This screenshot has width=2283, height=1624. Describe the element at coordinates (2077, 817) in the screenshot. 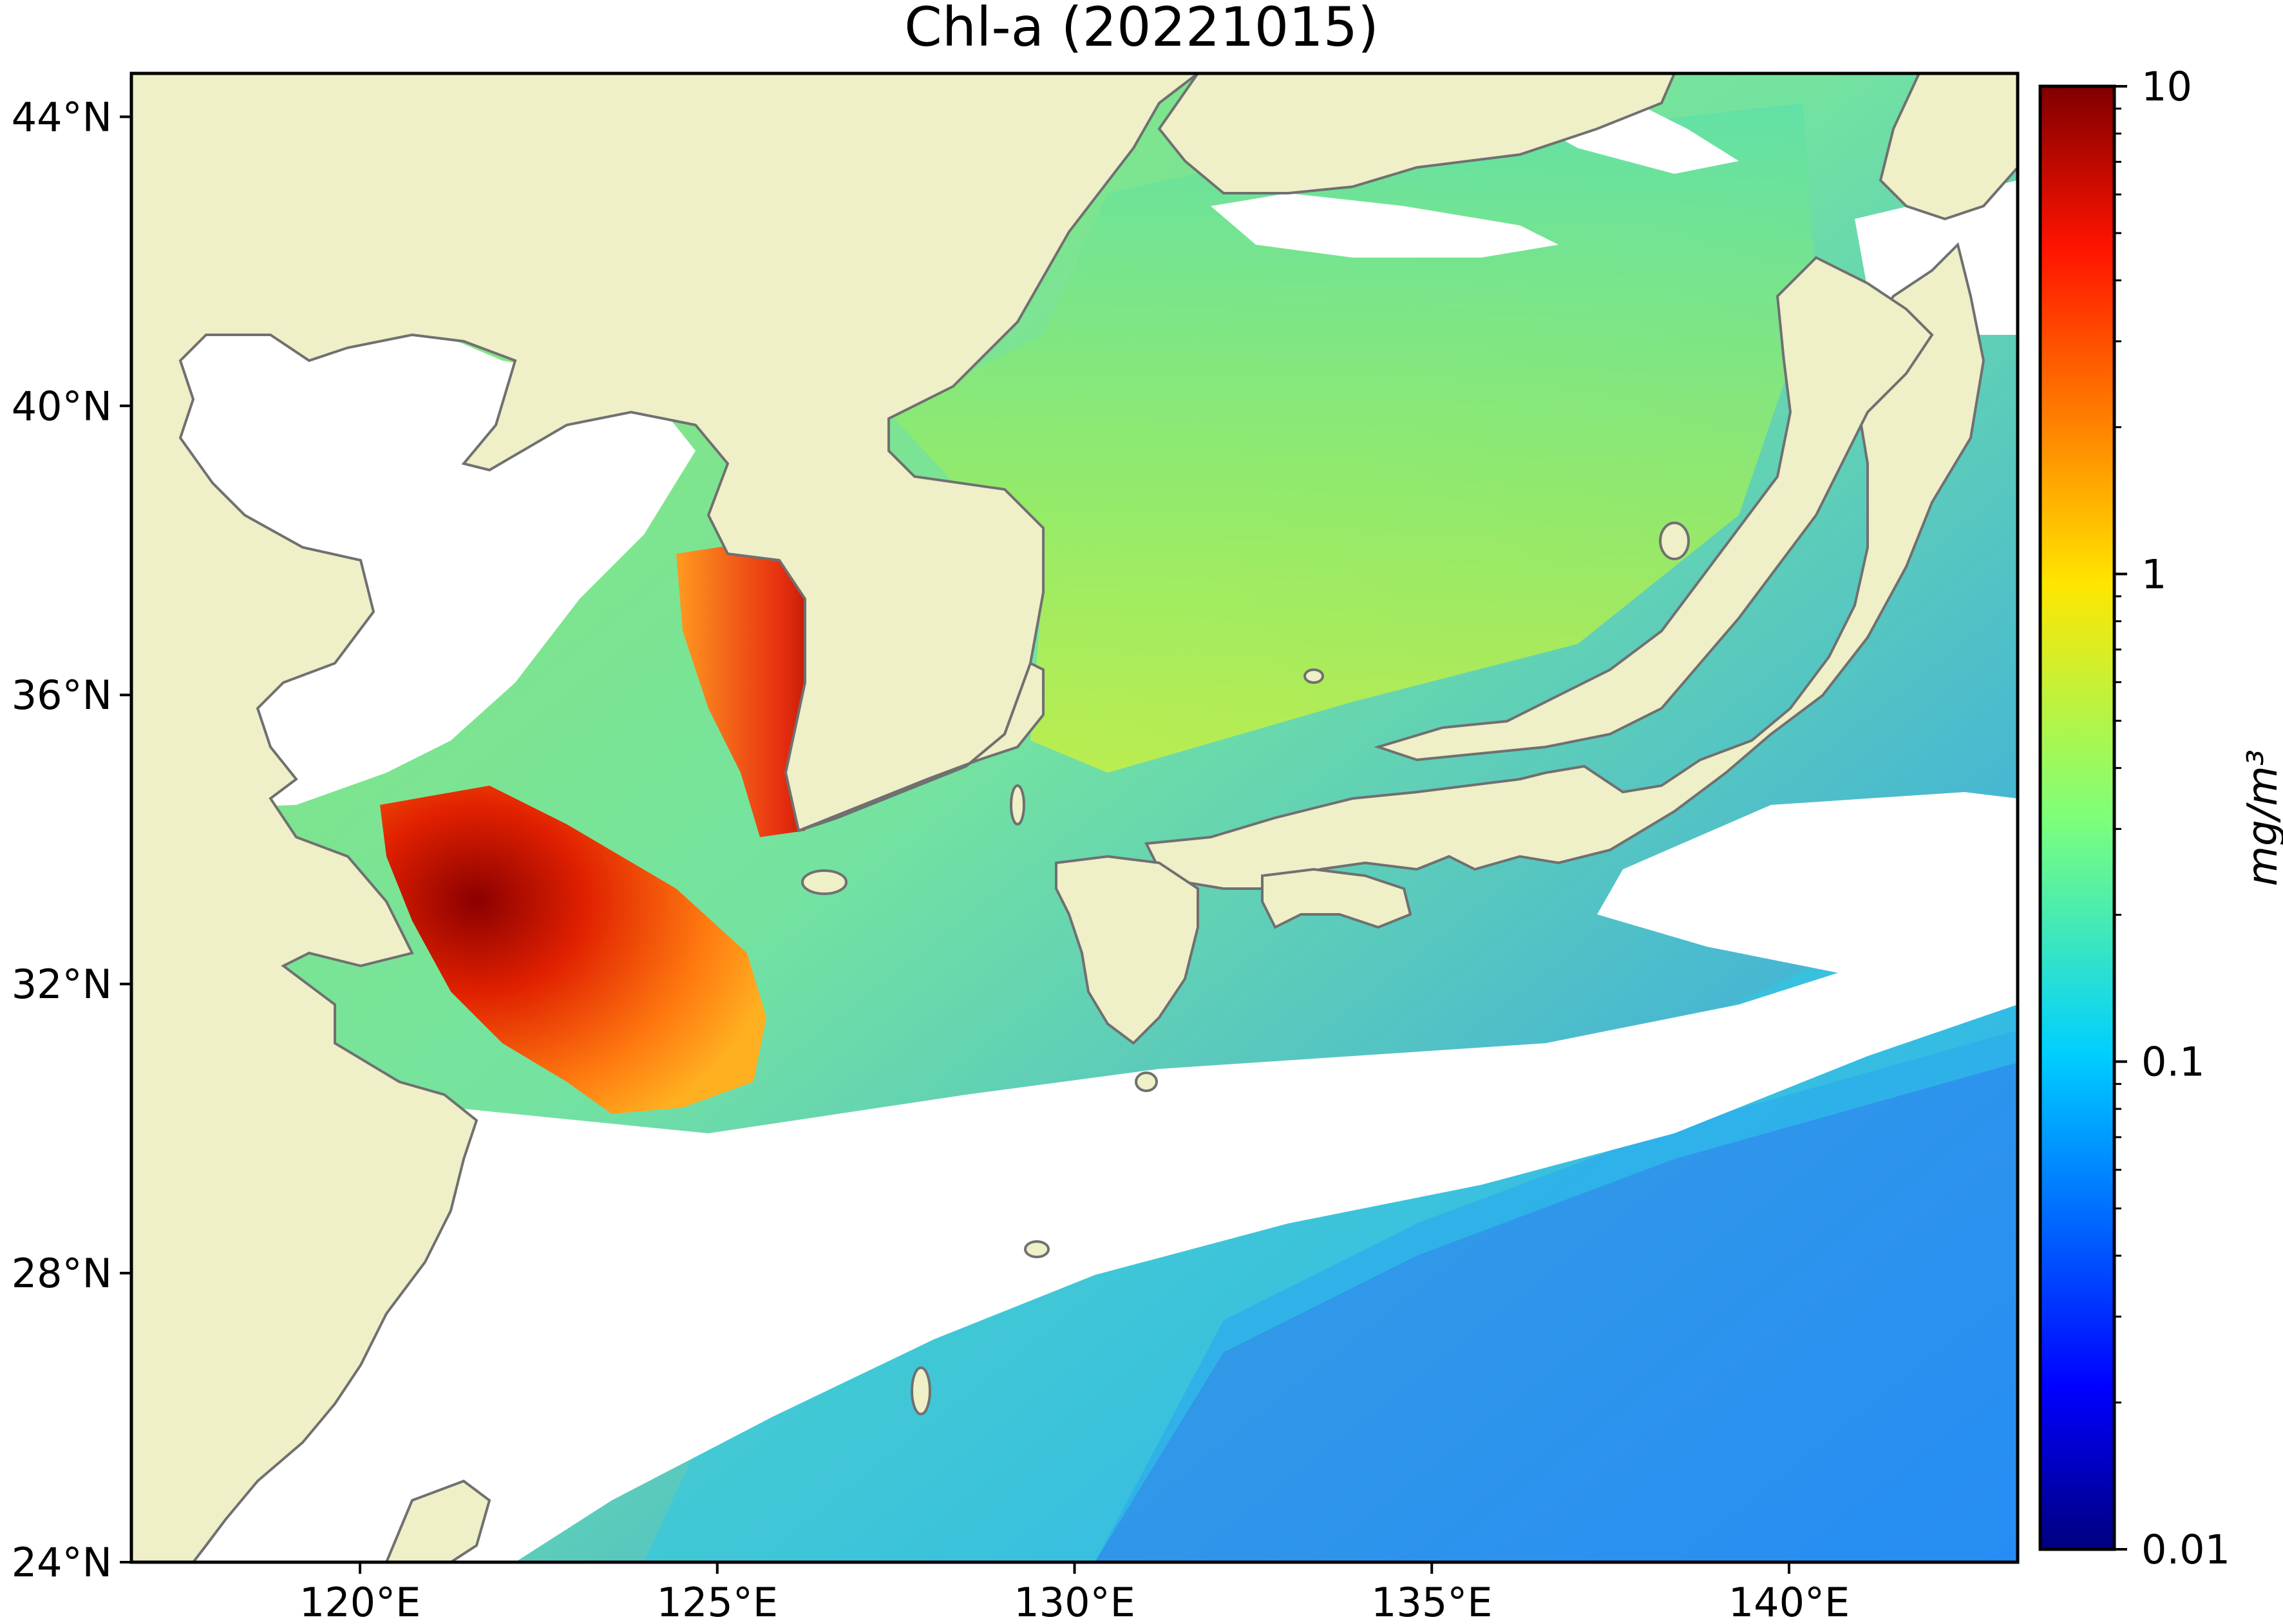

I see `colorbar-gradient` at that location.